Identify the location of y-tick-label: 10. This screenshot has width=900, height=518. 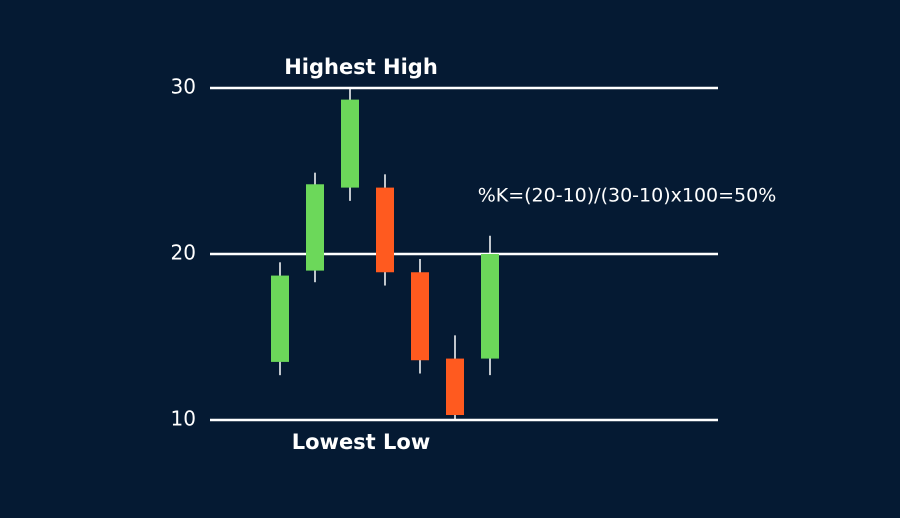
(183, 419).